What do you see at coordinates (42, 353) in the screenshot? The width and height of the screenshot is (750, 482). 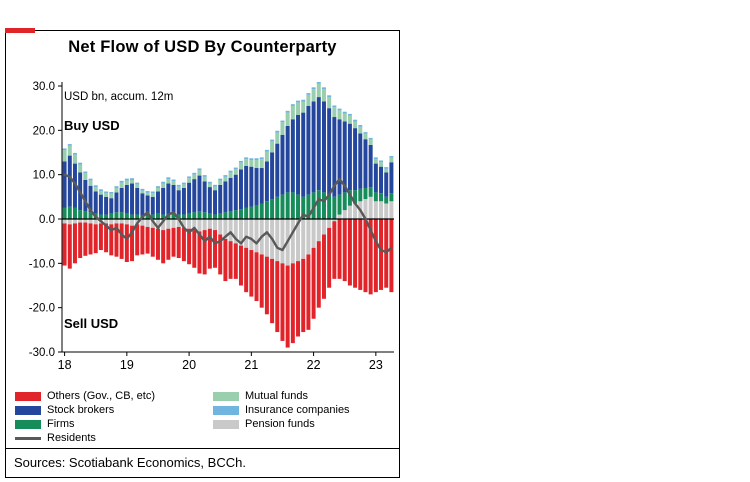 I see `y-tick-label: -30.0` at bounding box center [42, 353].